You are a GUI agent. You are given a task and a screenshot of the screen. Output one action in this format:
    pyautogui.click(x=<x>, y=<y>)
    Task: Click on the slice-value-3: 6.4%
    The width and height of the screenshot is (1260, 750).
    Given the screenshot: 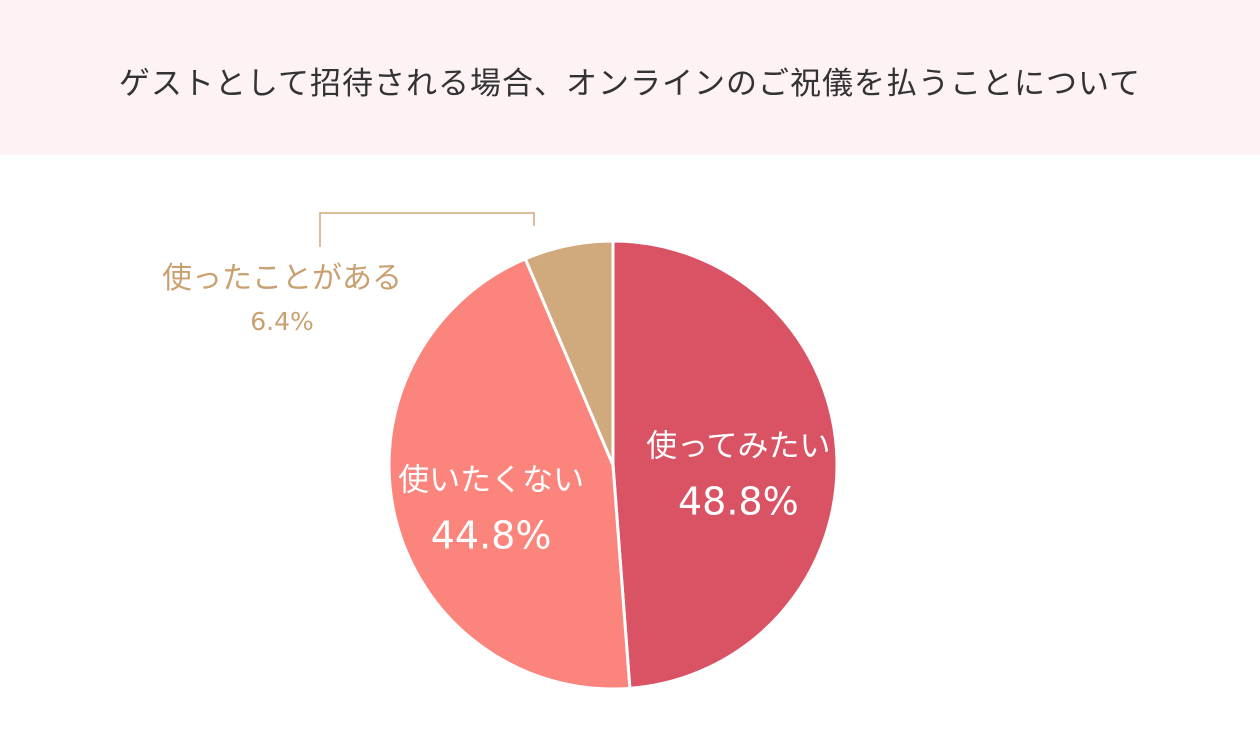 What is the action you would take?
    pyautogui.click(x=282, y=321)
    